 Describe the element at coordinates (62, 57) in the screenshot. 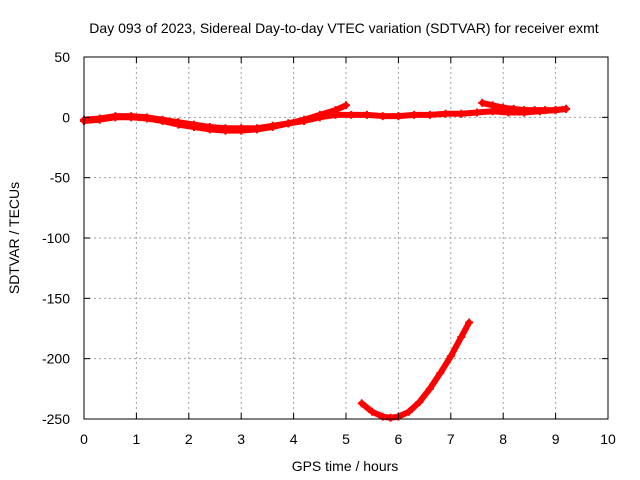

I see `y-tick-label: 50` at that location.